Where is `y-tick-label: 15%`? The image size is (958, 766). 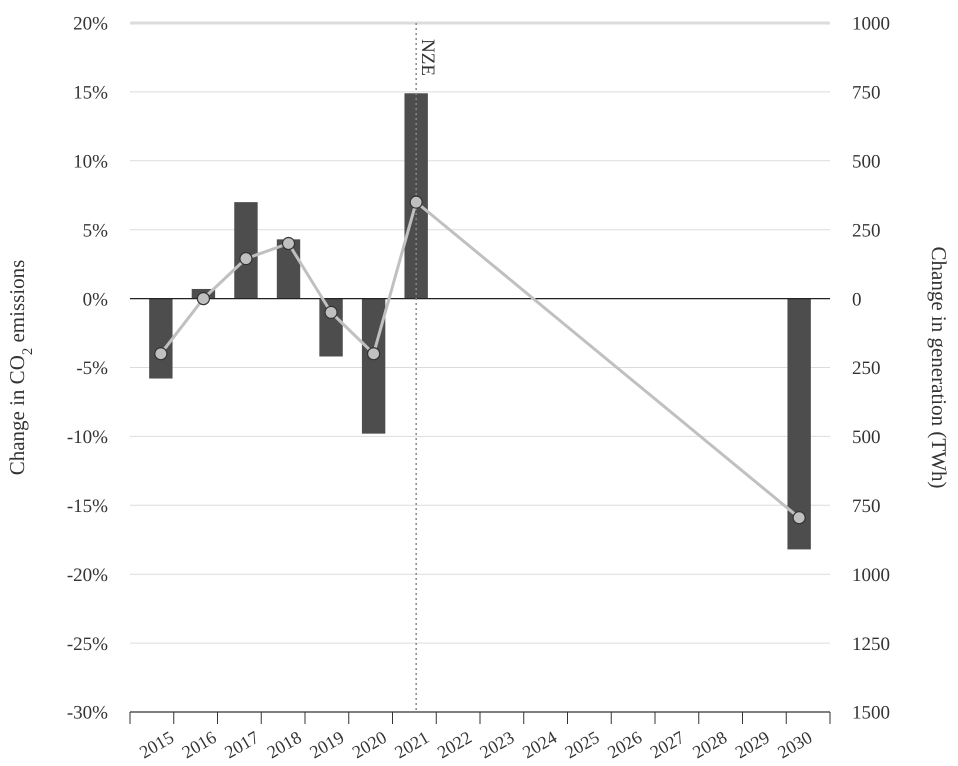 y-tick-label: 15% is located at coordinates (90, 93).